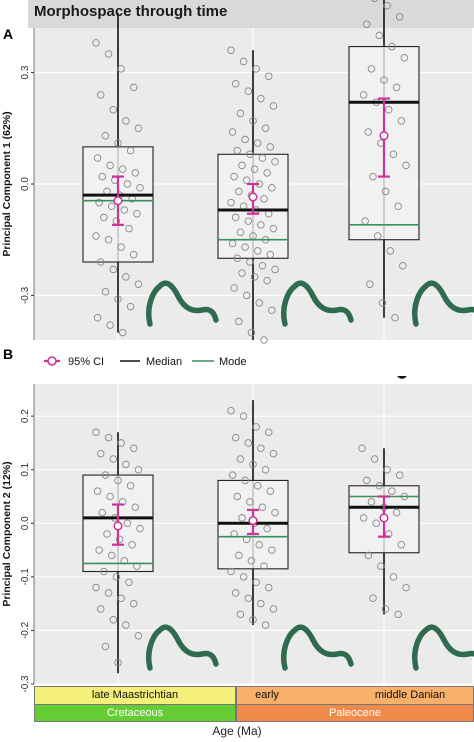 The height and width of the screenshot is (742, 474). What do you see at coordinates (25, 72) in the screenshot?
I see `y-tick-label: 0.3` at bounding box center [25, 72].